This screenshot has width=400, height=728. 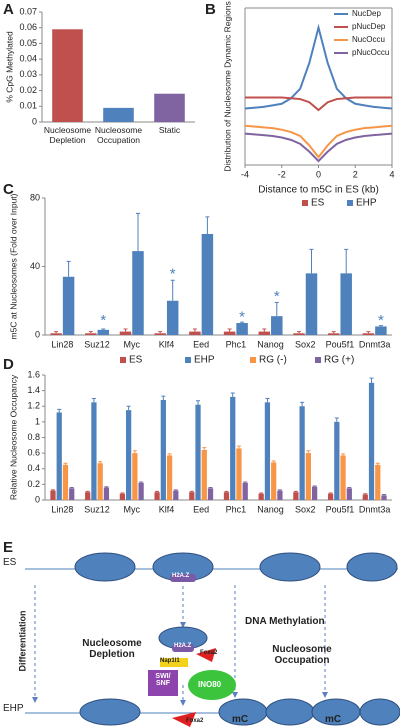 What do you see at coordinates (318, 174) in the screenshot?
I see `x-tick-label: 0` at bounding box center [318, 174].